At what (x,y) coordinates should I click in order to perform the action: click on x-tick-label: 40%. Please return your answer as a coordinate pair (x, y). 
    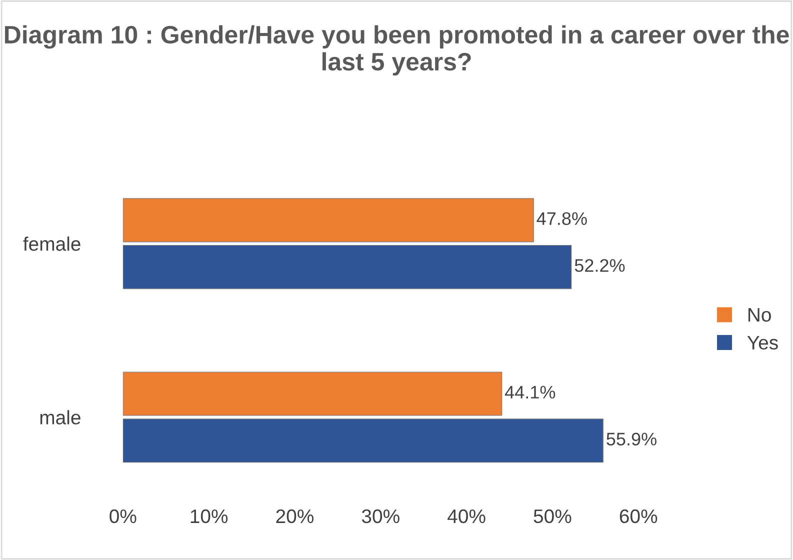
    Looking at the image, I should click on (467, 516).